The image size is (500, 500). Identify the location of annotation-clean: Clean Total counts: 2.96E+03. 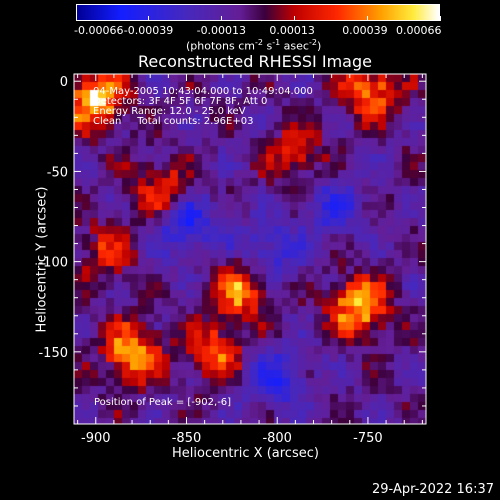
(173, 121).